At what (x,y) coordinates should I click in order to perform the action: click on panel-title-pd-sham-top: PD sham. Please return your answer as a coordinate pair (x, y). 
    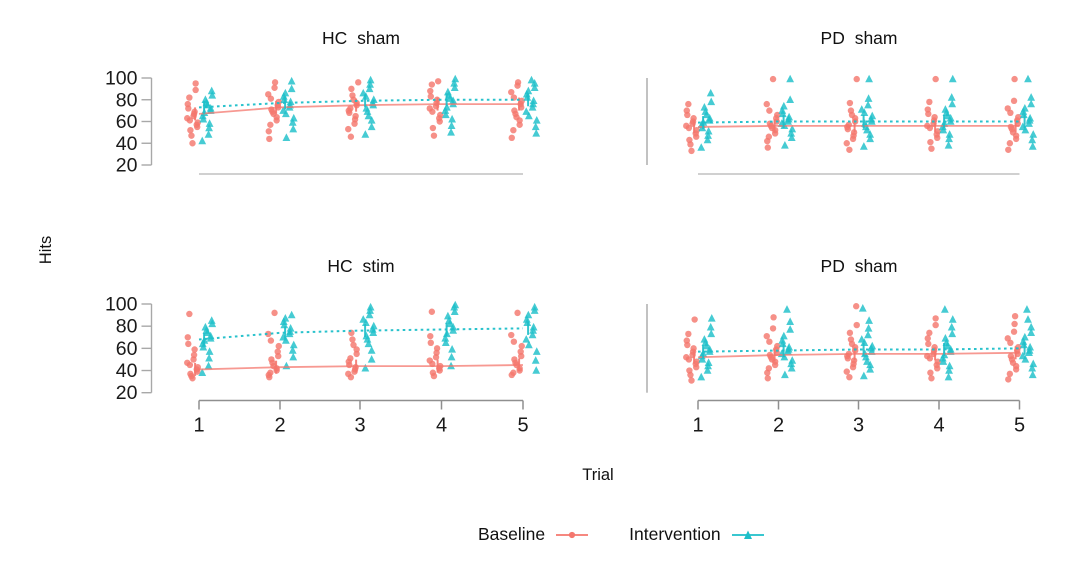
    Looking at the image, I should click on (859, 38).